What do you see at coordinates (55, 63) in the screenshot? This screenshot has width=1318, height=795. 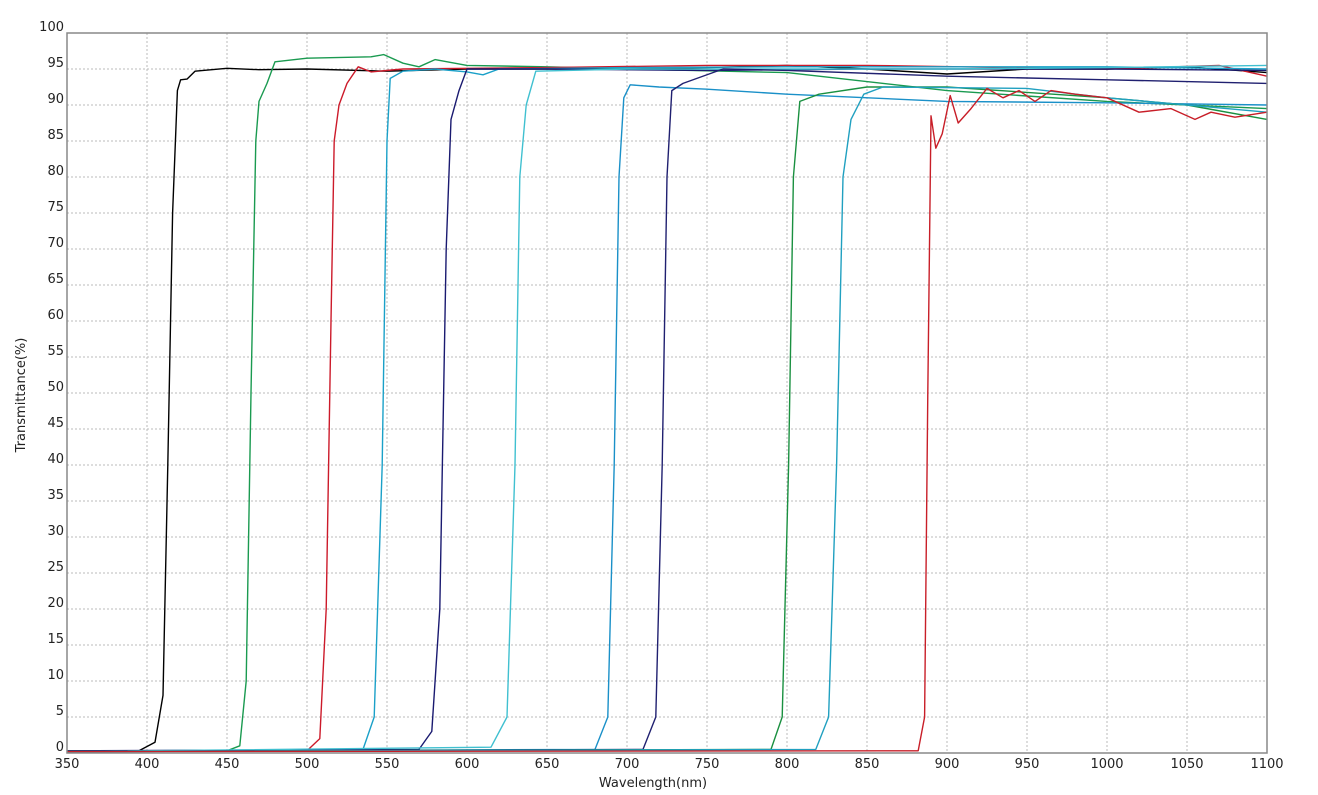 I see `y-tick-label: 95` at bounding box center [55, 63].